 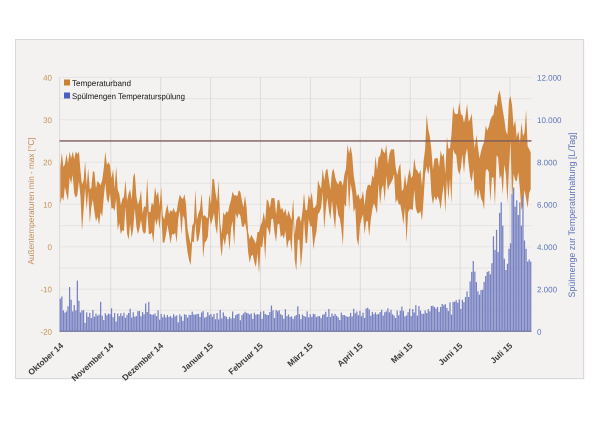 I want to click on svg-text: 10, so click(x=47, y=205).